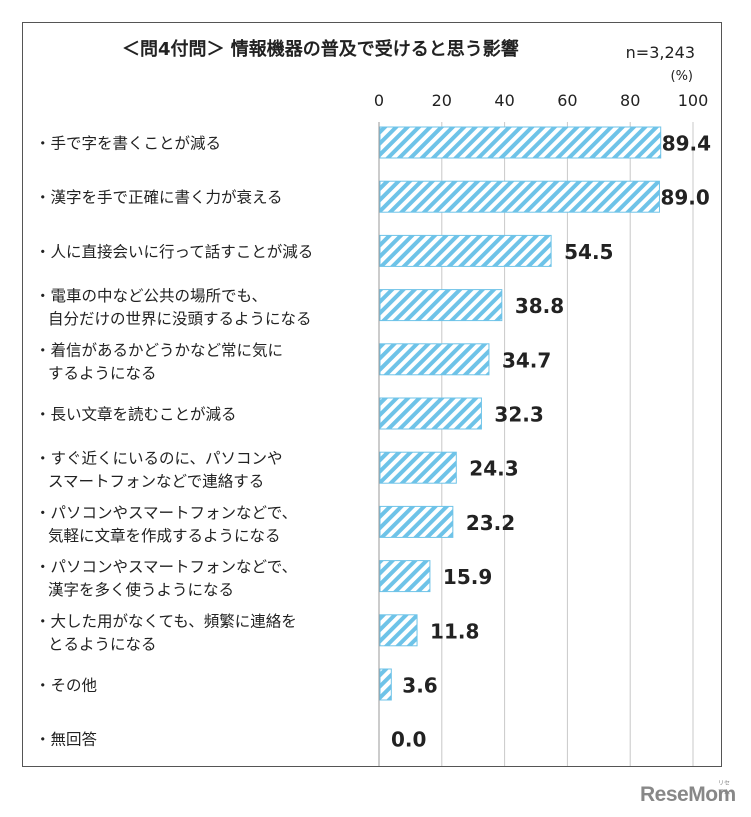 The image size is (751, 817). I want to click on category-label-7-line-0: ・パソコンやスマートフォンなどで、, so click(166, 513).